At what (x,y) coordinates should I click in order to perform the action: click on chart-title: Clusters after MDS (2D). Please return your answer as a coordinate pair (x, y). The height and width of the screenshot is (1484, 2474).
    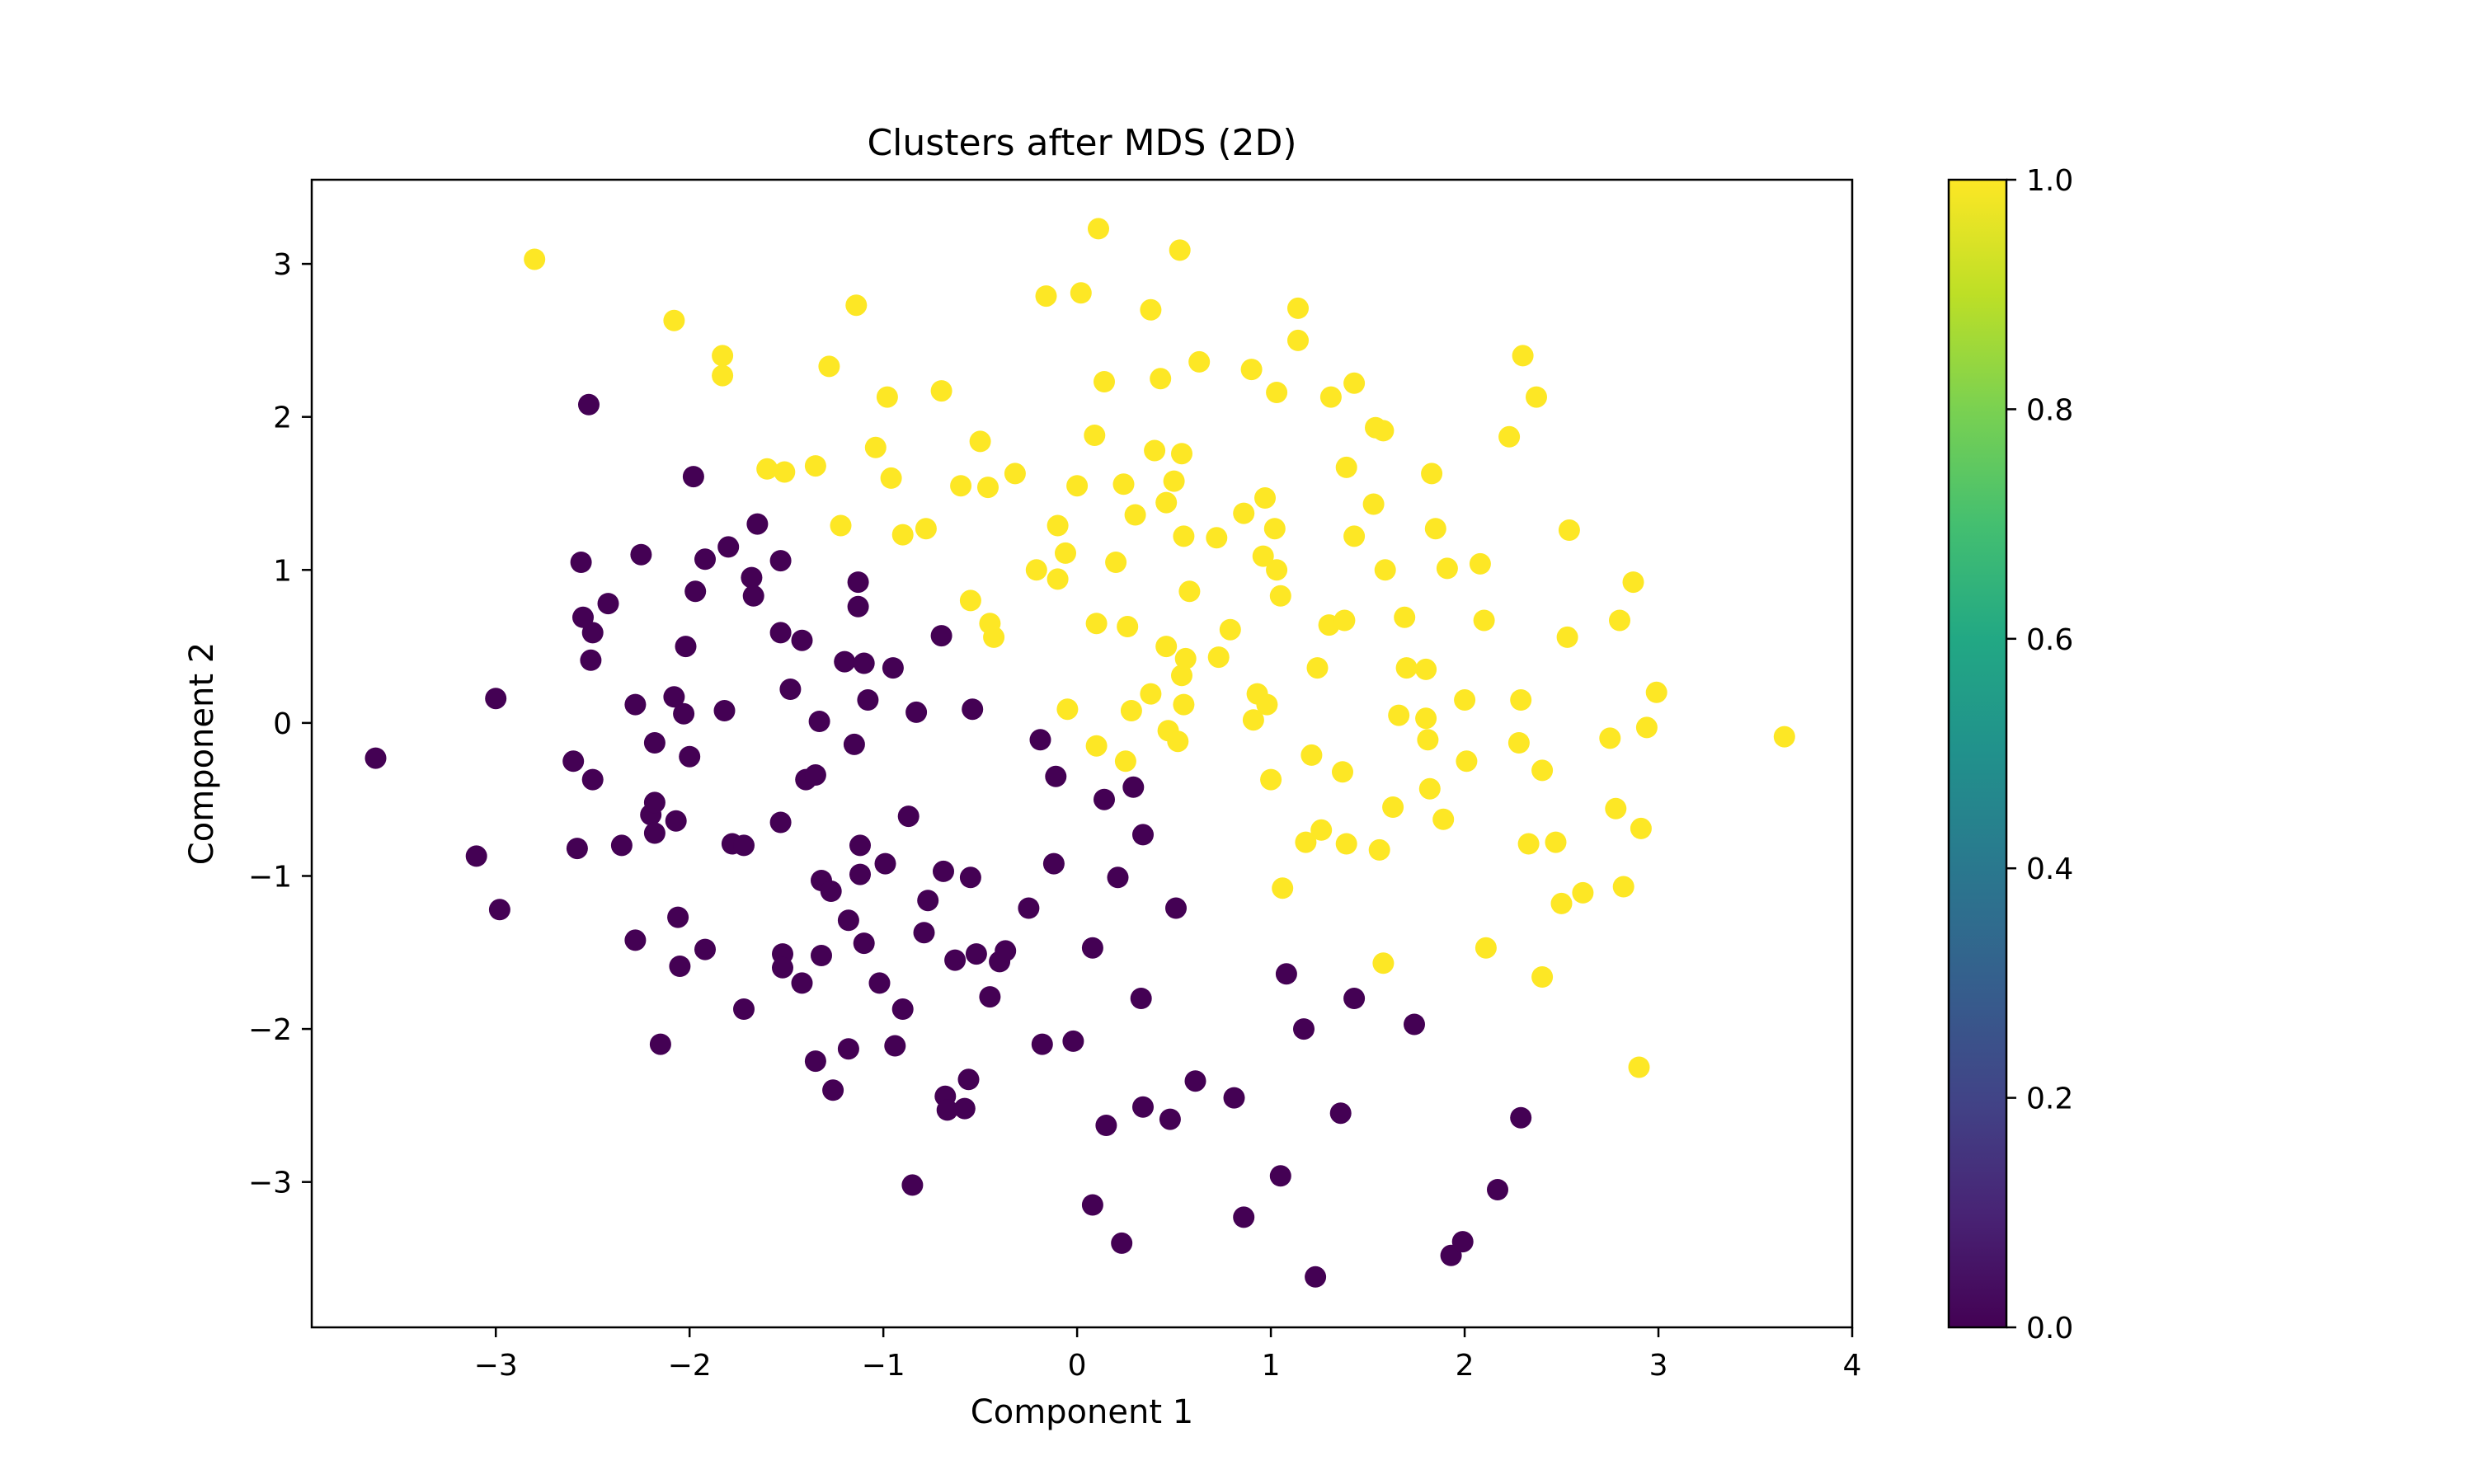
    Looking at the image, I should click on (1081, 143).